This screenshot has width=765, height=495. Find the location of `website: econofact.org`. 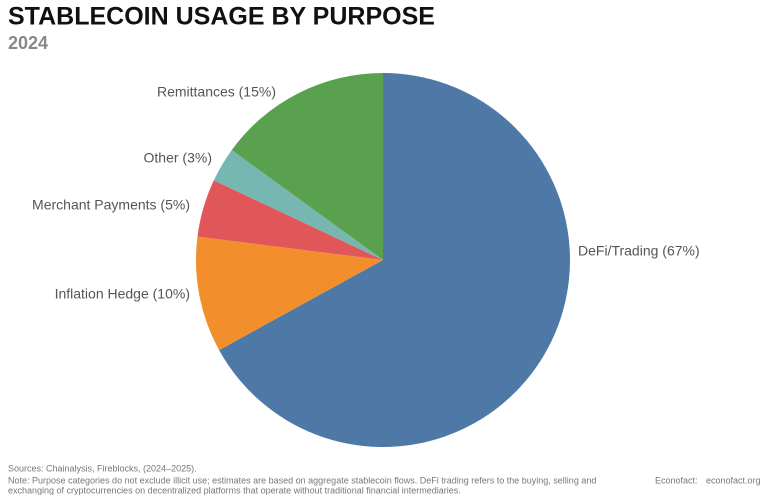

website: econofact.org is located at coordinates (733, 480).